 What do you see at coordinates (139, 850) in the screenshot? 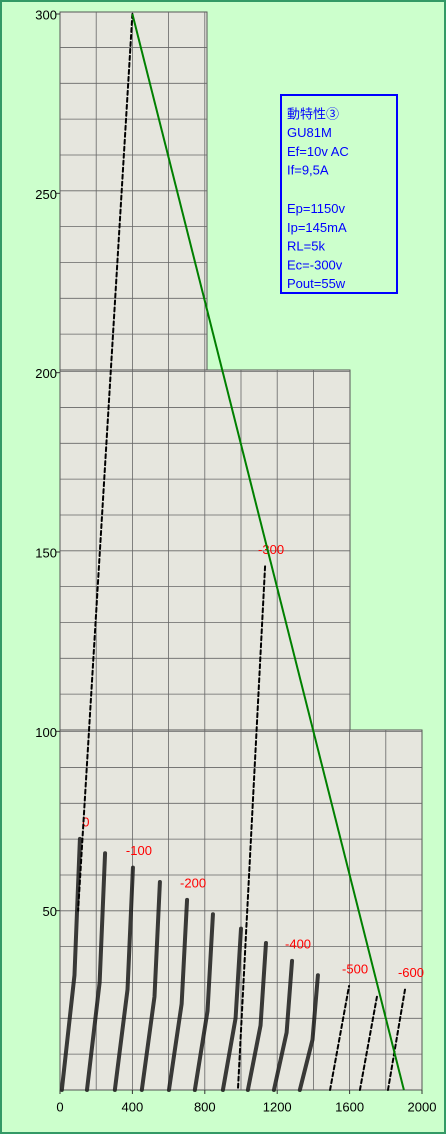
I see `curve-label: -100` at bounding box center [139, 850].